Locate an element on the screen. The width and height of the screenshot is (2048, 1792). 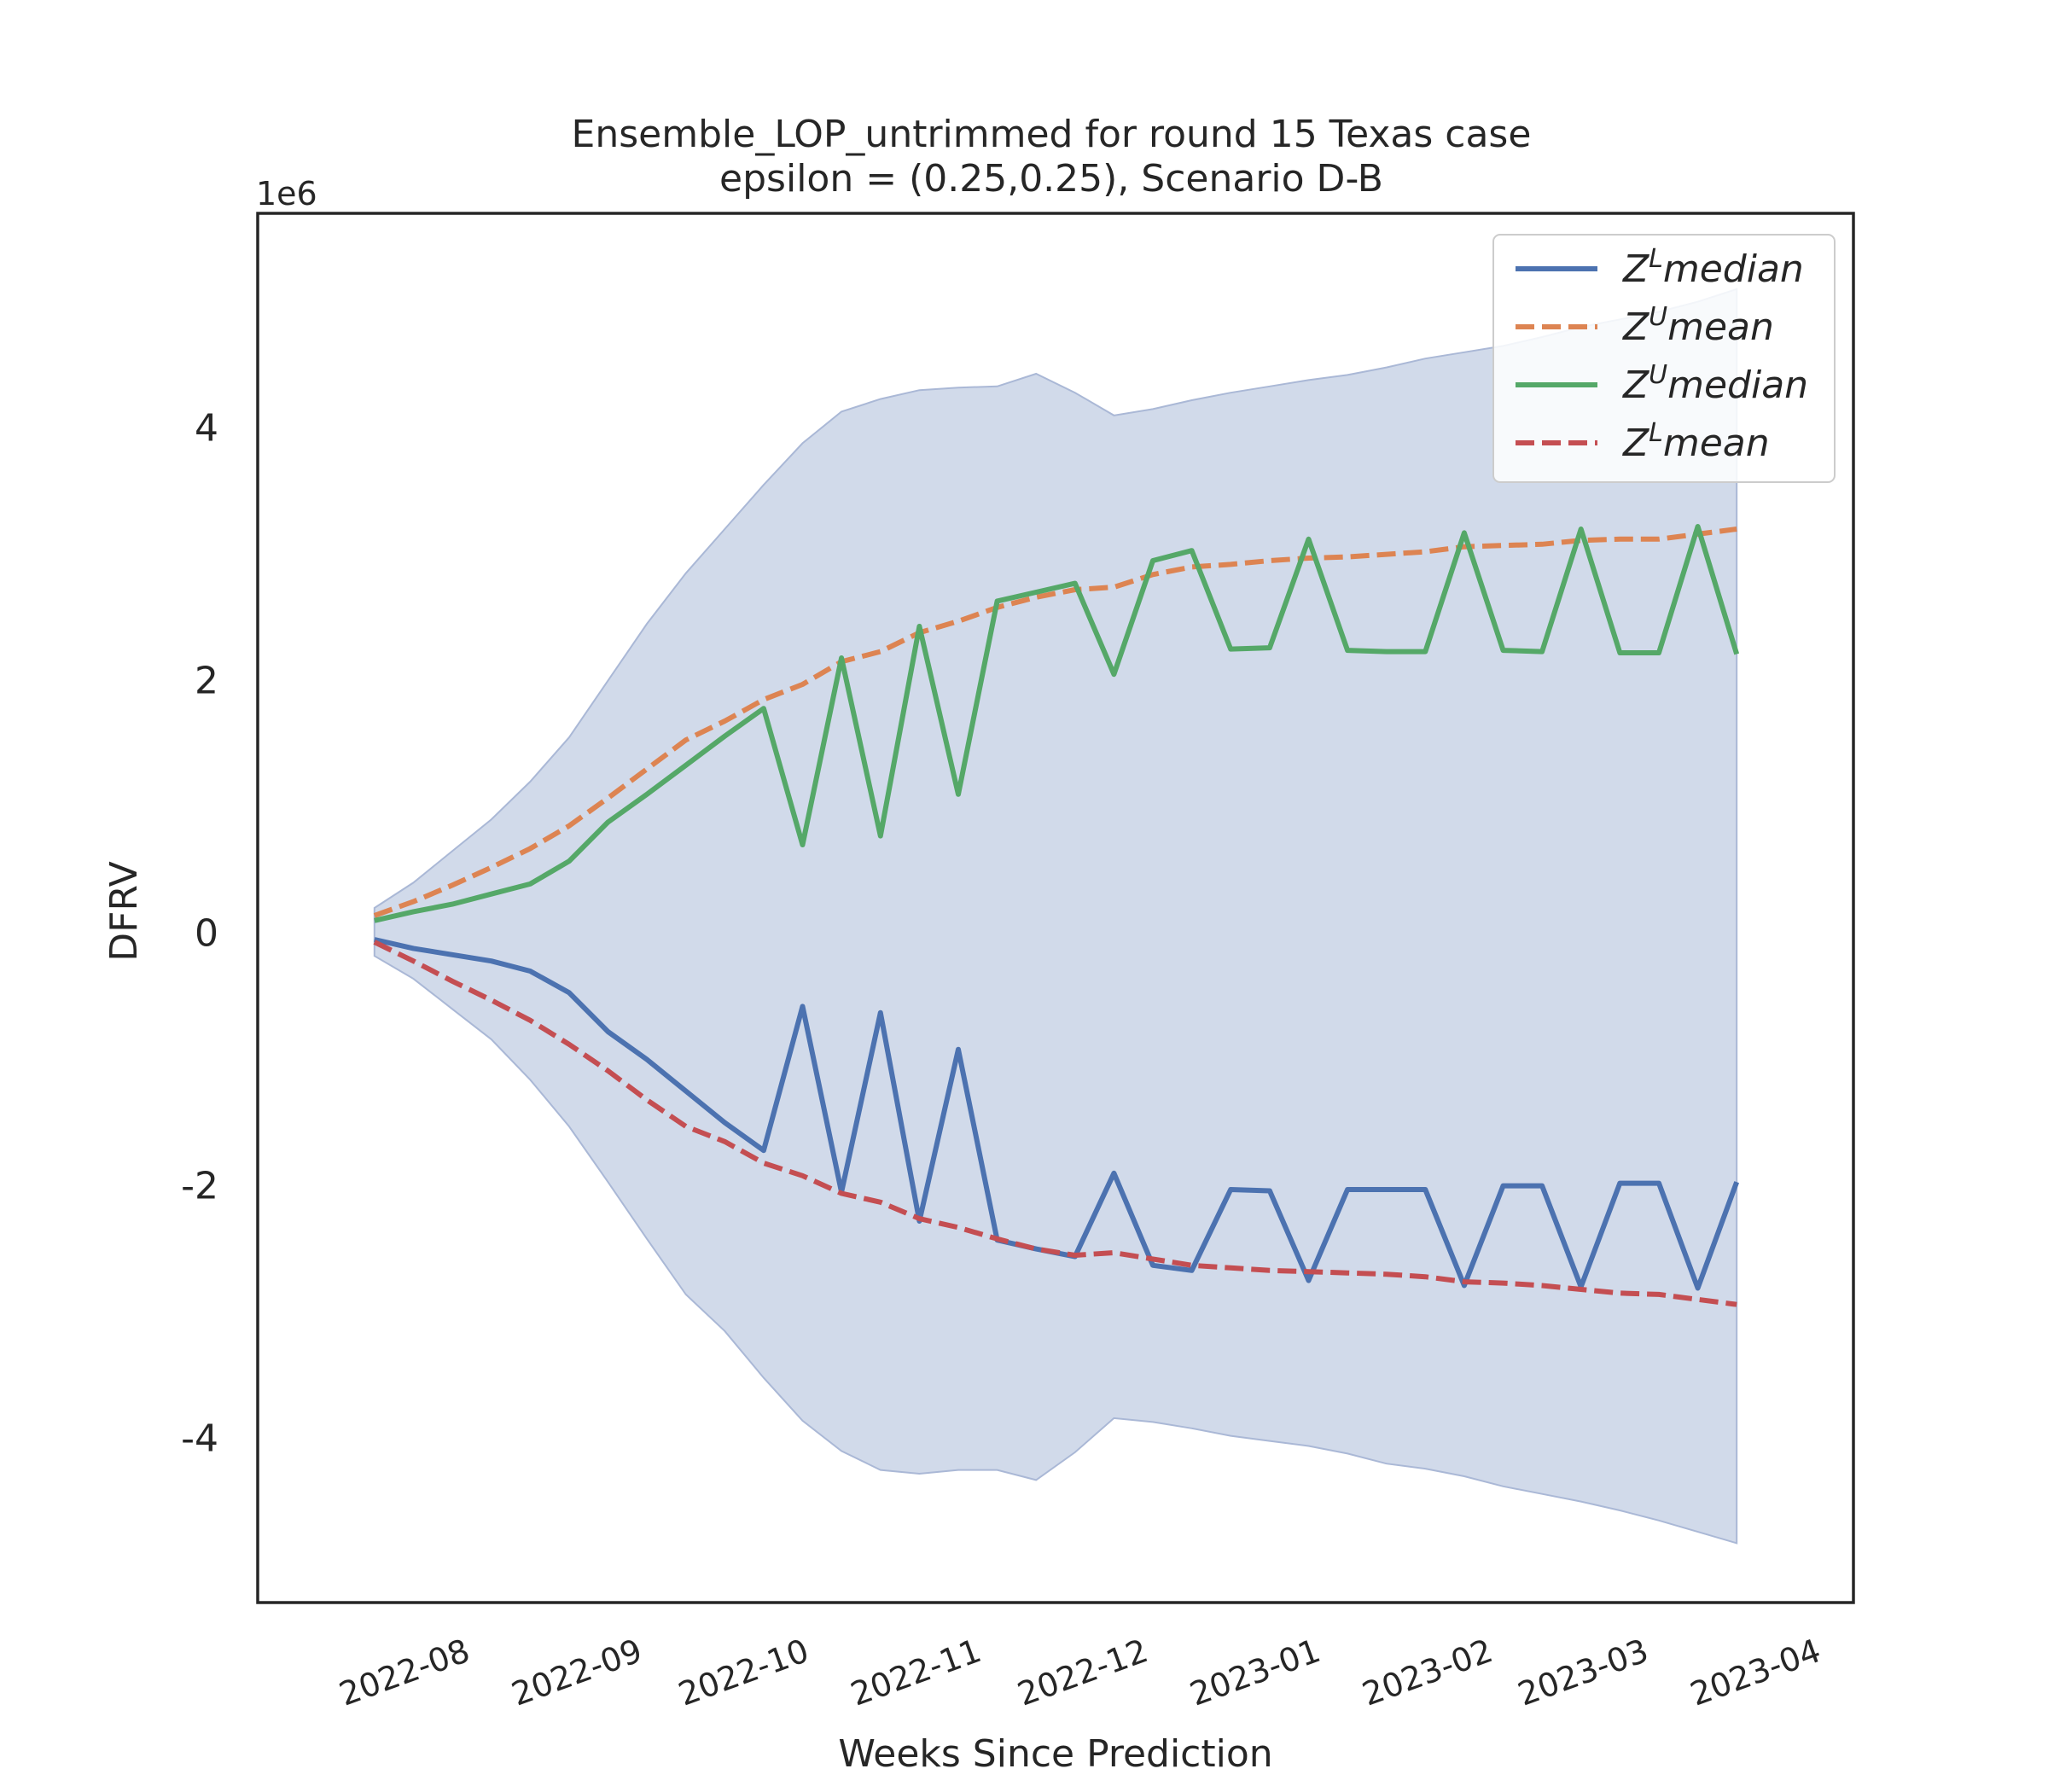
legend-box is located at coordinates (1664, 358).